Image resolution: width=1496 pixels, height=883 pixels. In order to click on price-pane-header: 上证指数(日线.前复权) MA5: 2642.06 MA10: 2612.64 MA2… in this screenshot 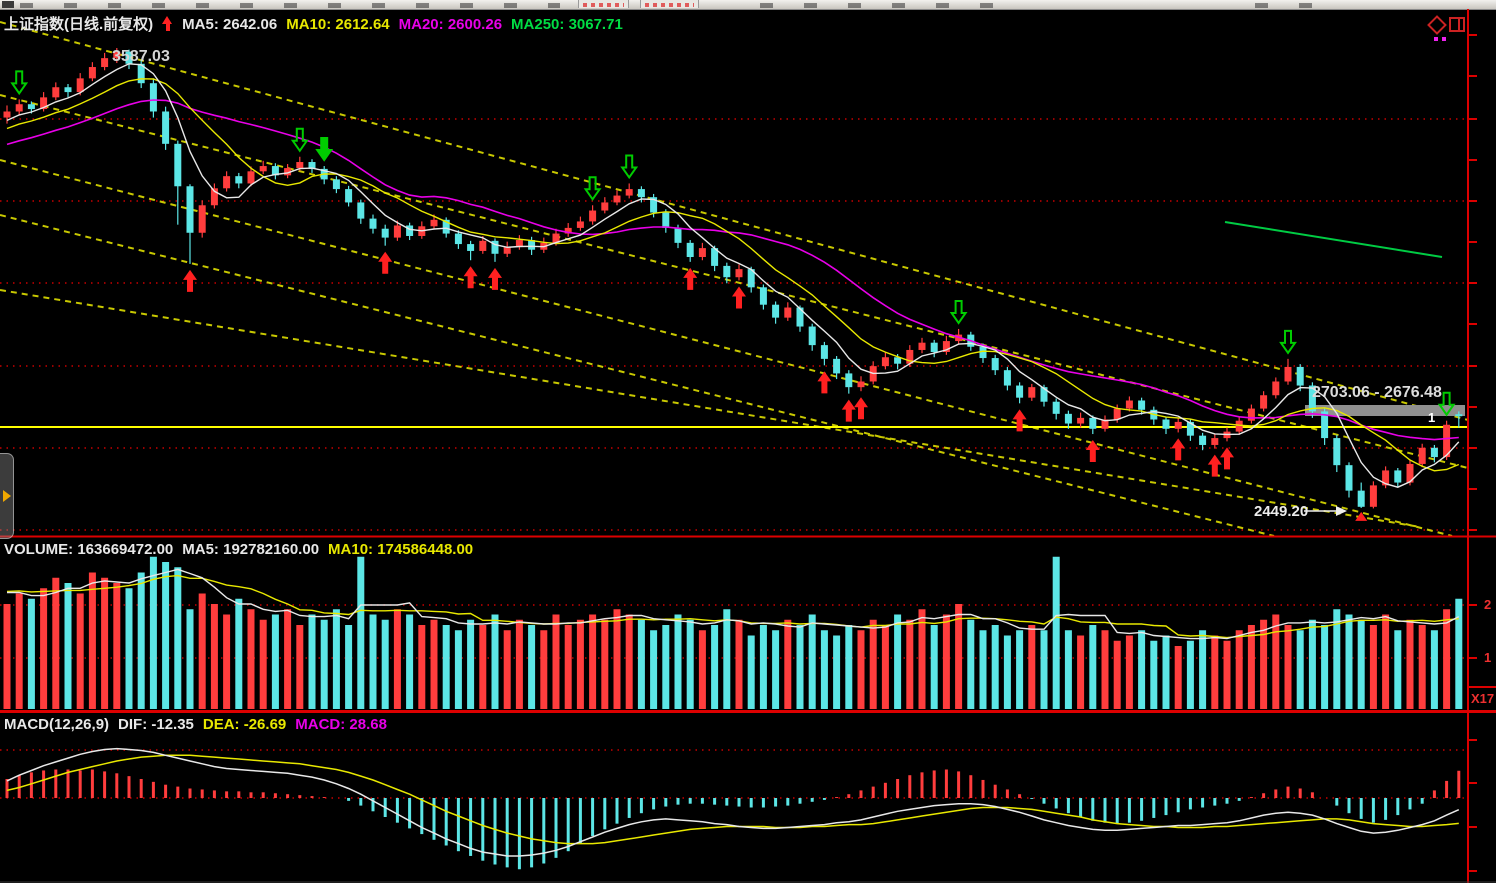, I will do `click(318, 23)`.